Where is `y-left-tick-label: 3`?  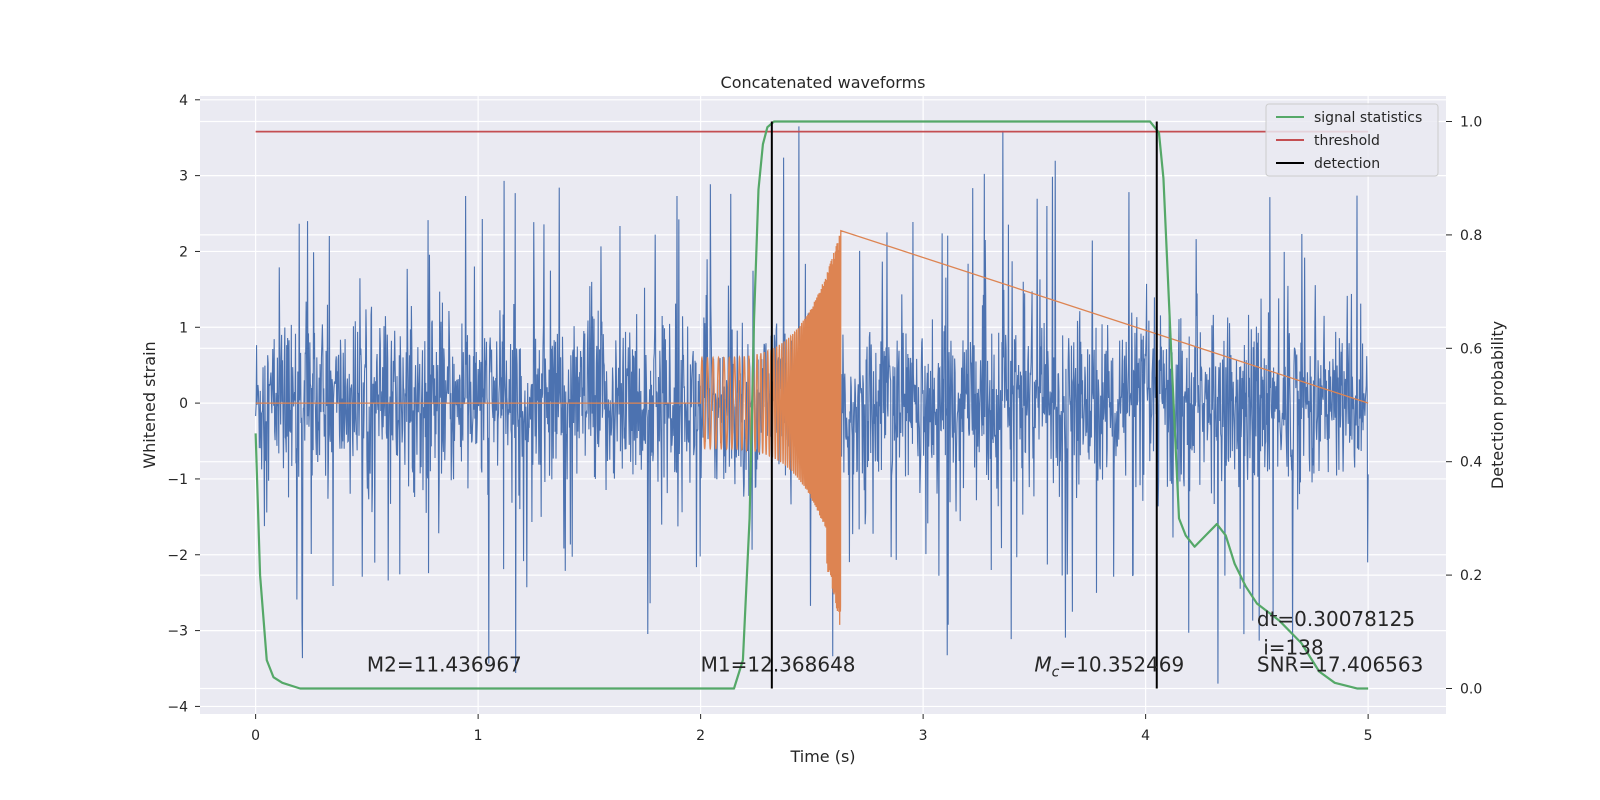 y-left-tick-label: 3 is located at coordinates (183, 177).